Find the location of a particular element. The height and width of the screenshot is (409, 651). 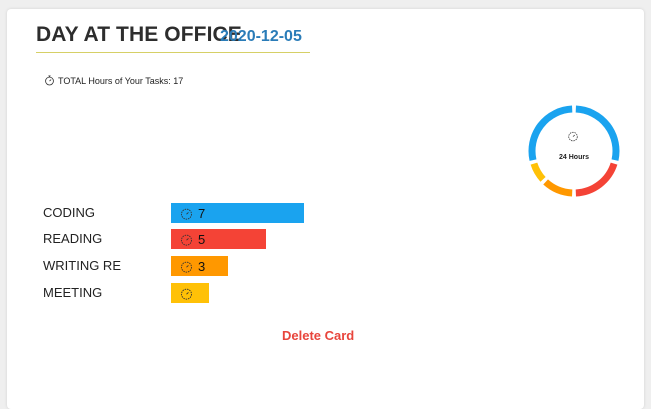

task-hours-bar: 3 is located at coordinates (199, 266).